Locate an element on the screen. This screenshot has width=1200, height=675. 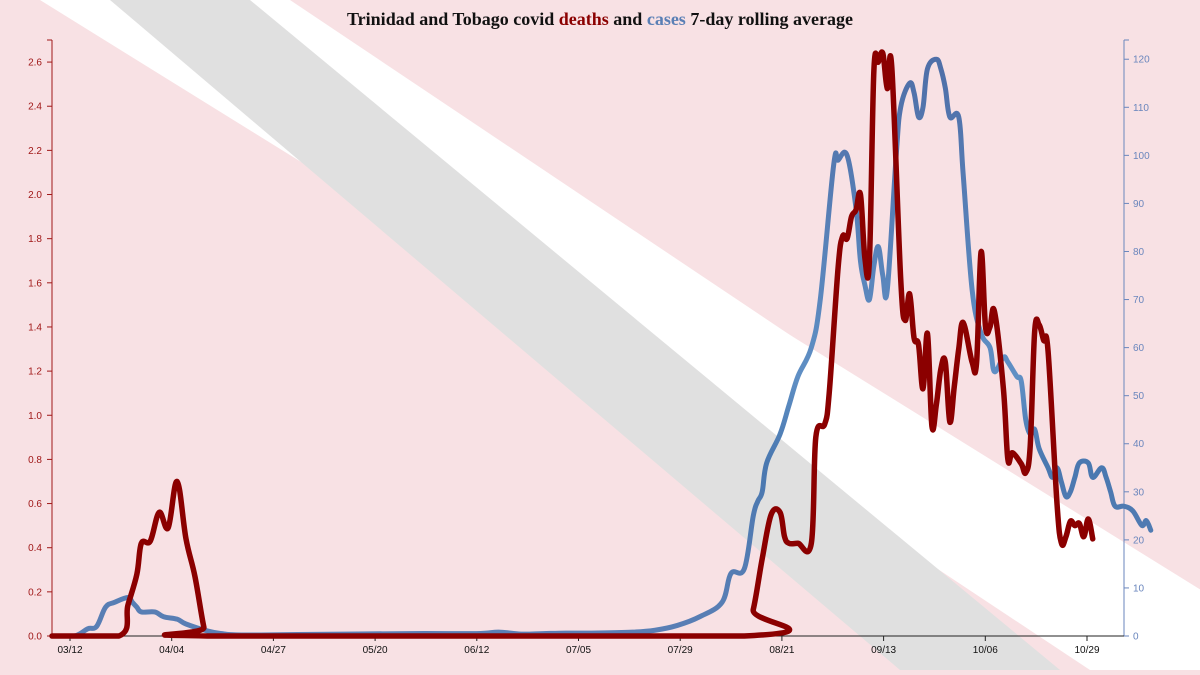
left-axis-tick-label: 1.2 is located at coordinates (35, 372).